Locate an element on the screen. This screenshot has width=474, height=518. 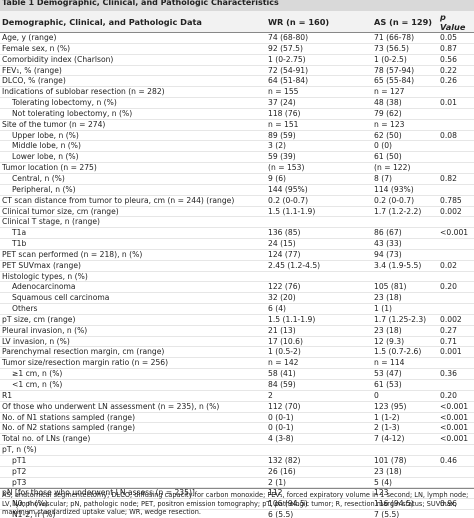
cell: 1 (0-2.75) is located at coordinates (319, 60).